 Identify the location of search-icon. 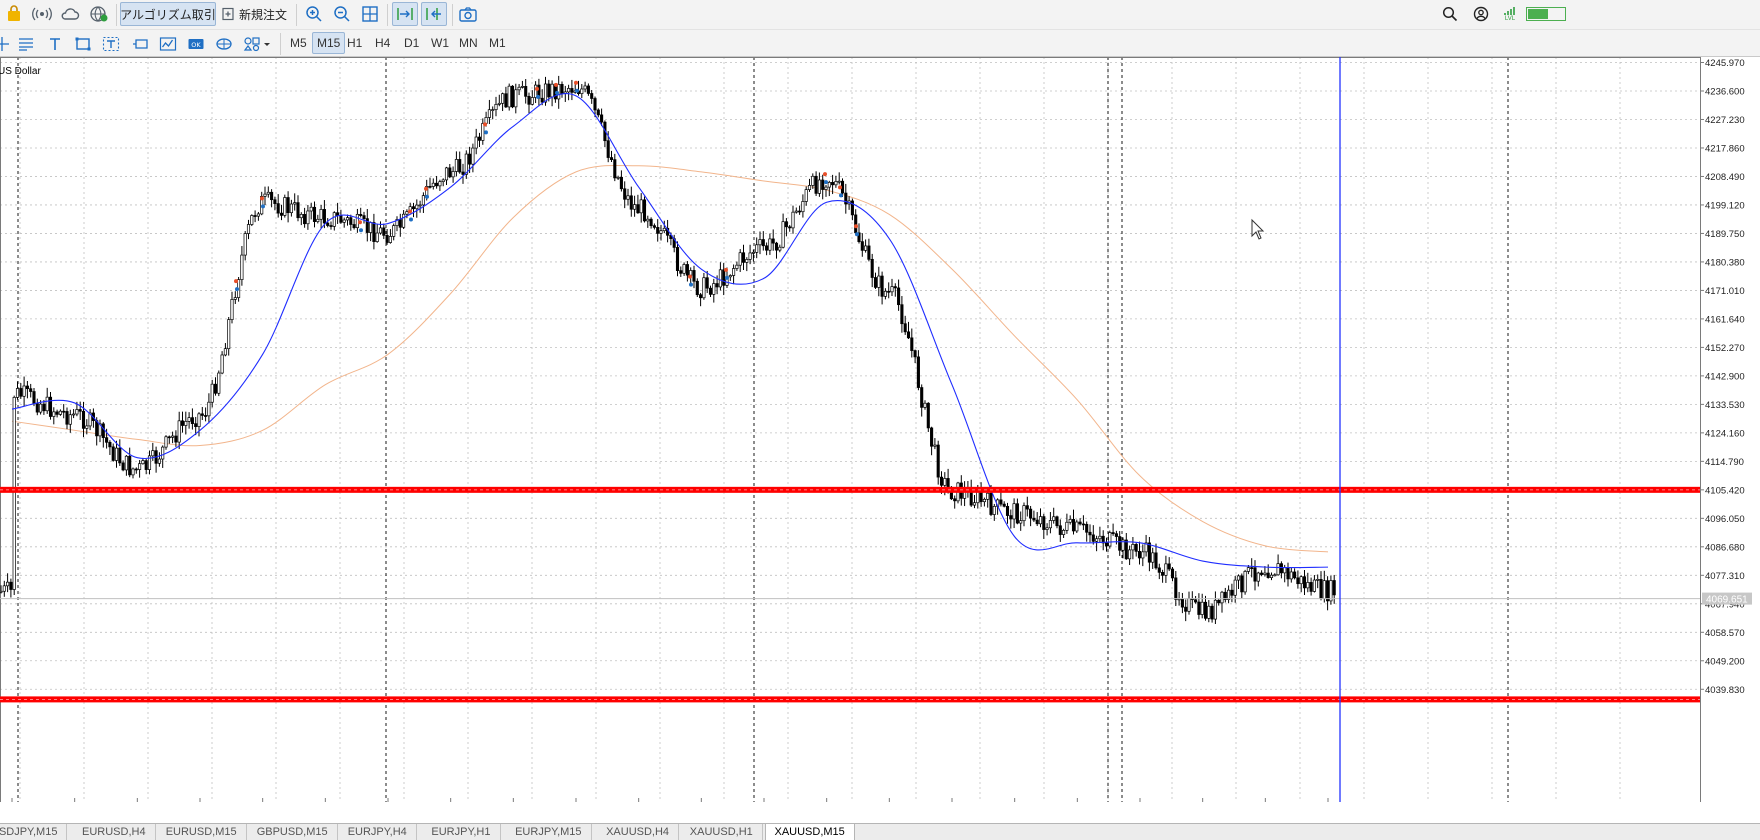
(1450, 14).